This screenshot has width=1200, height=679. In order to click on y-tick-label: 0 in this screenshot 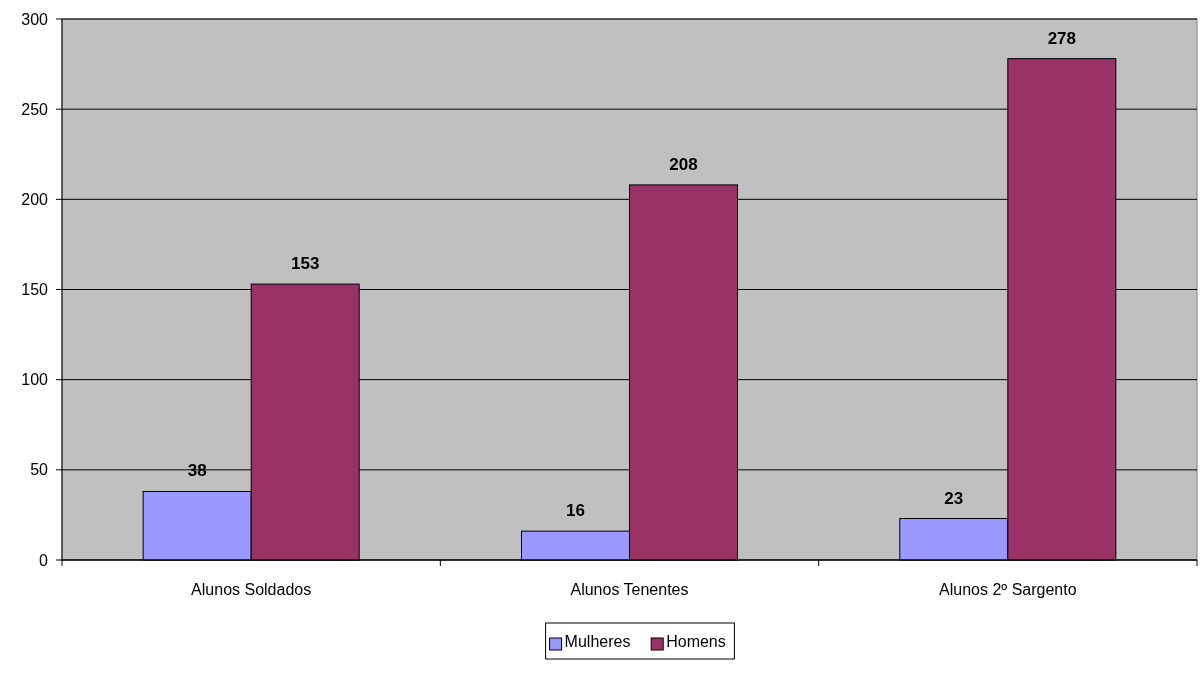, I will do `click(44, 560)`.